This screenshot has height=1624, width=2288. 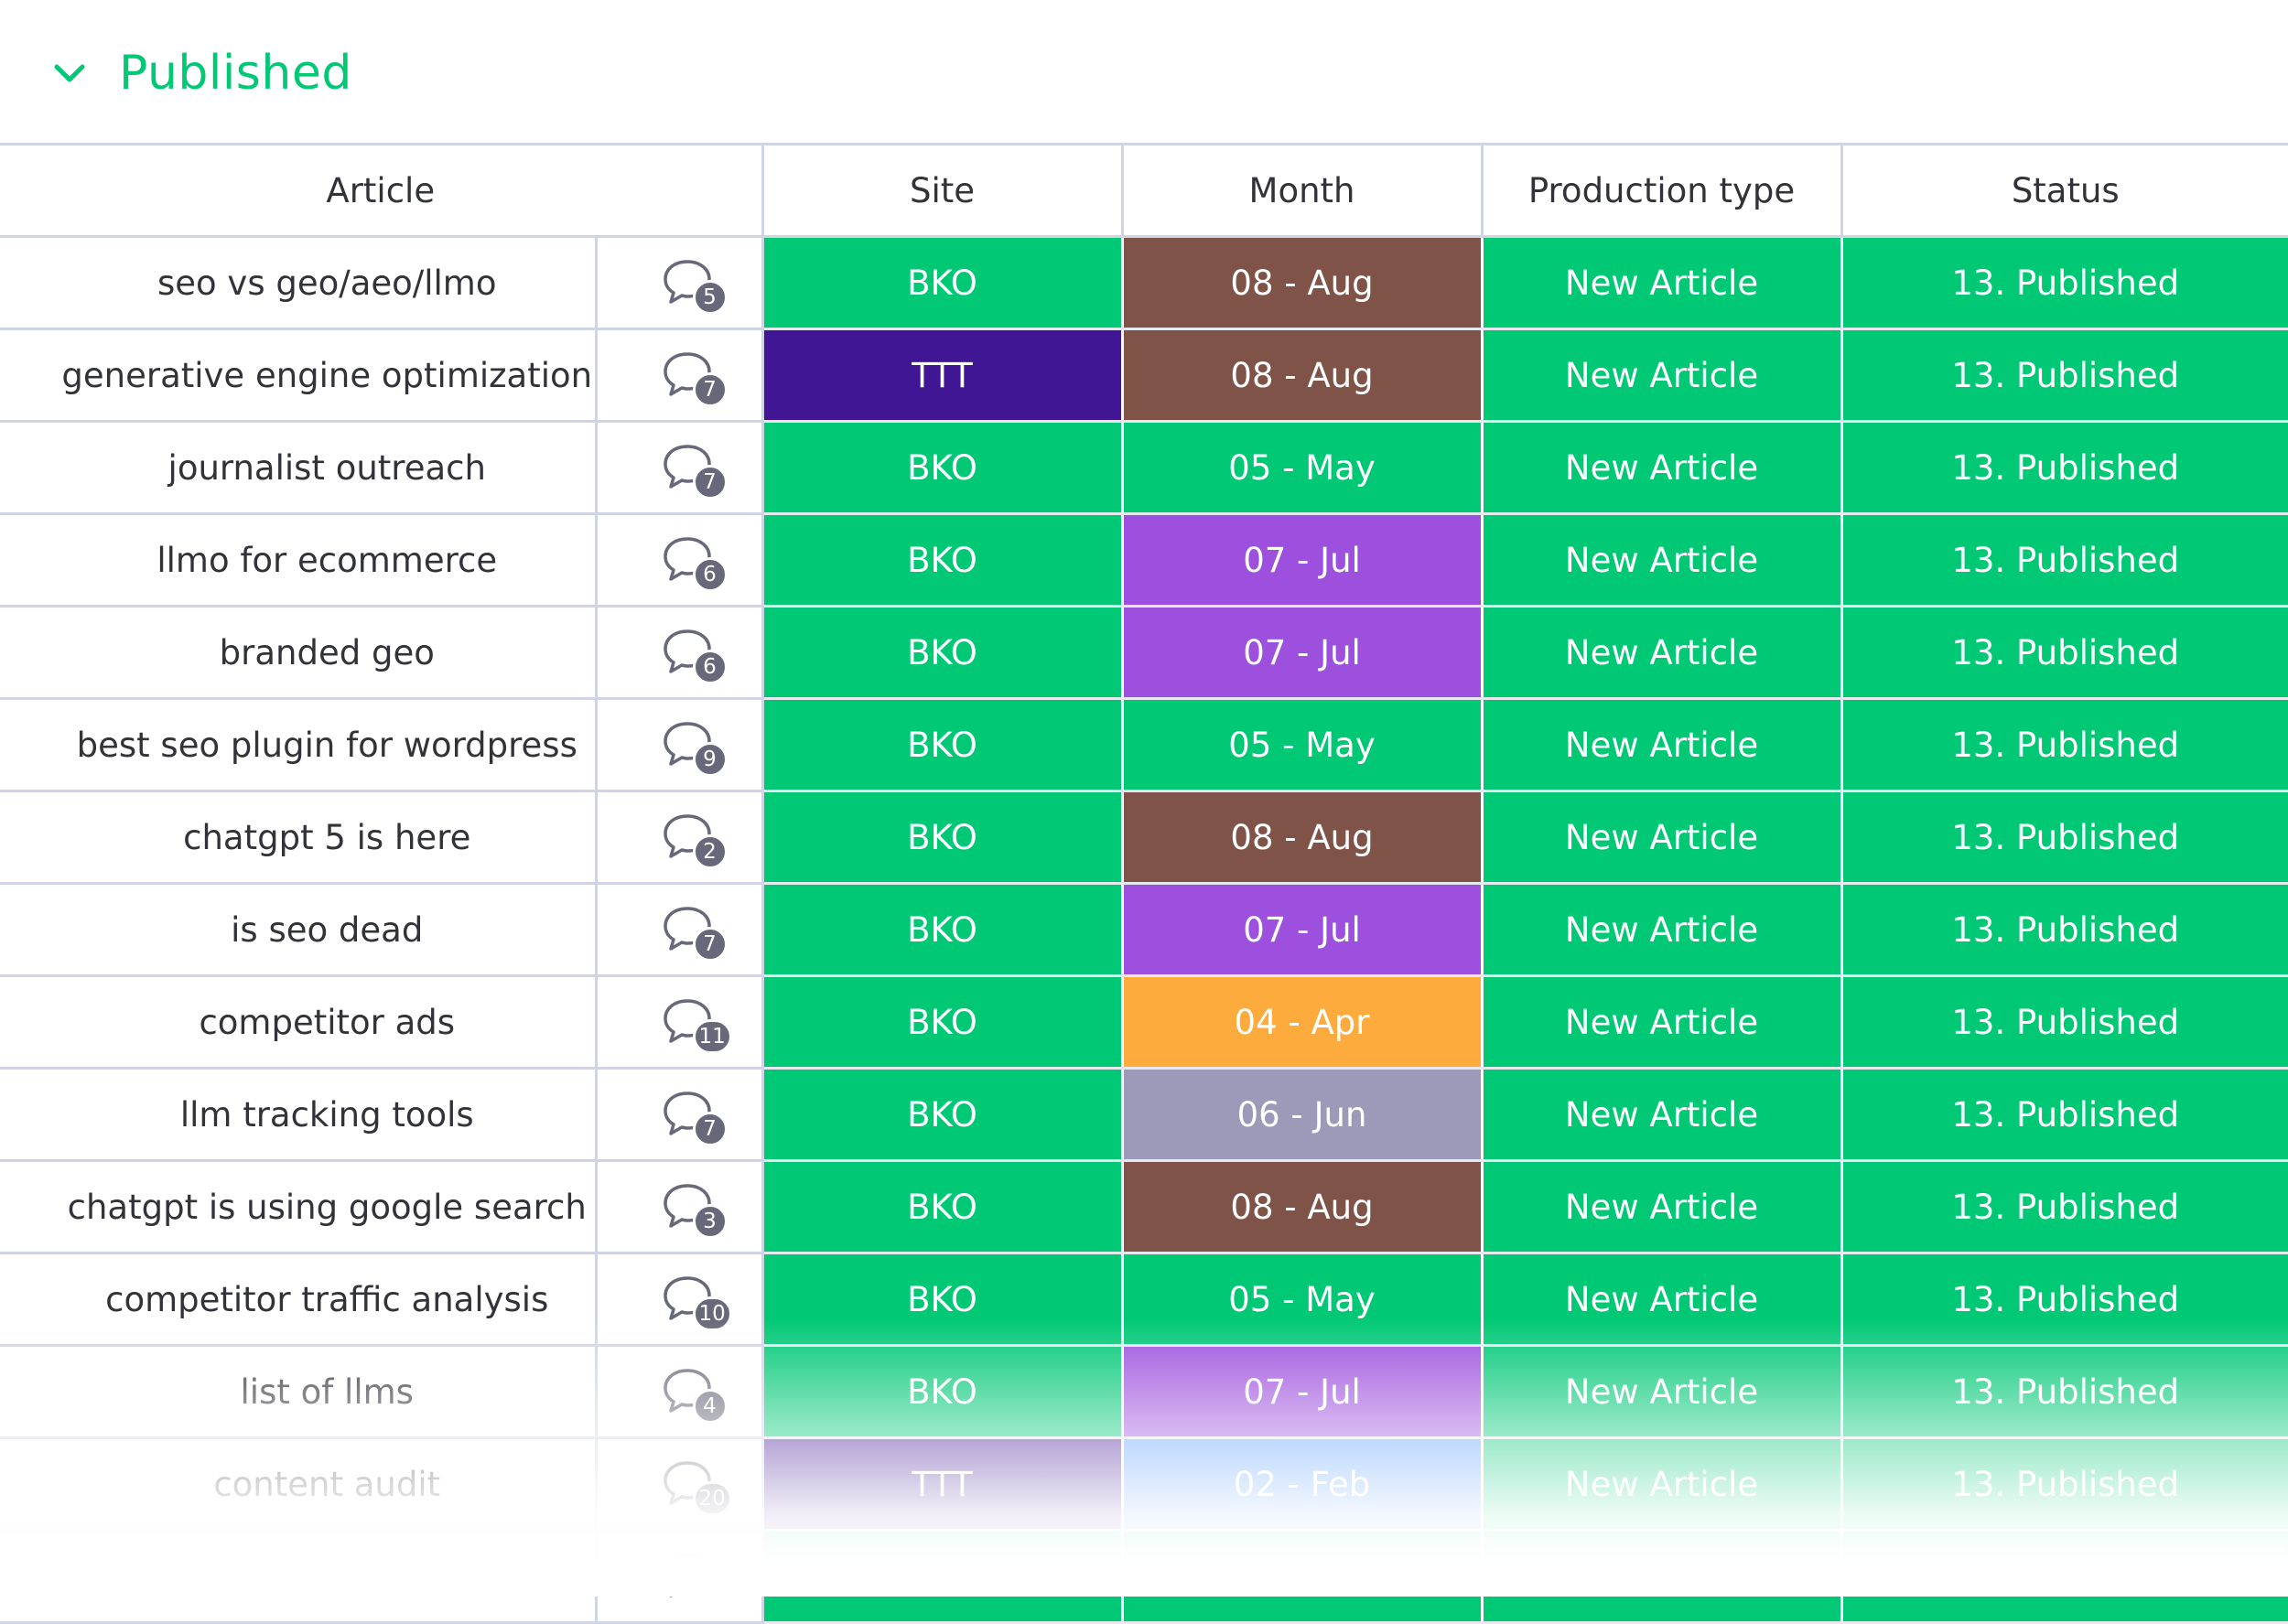 I want to click on article-name-cell: is seo dead, so click(x=298, y=930).